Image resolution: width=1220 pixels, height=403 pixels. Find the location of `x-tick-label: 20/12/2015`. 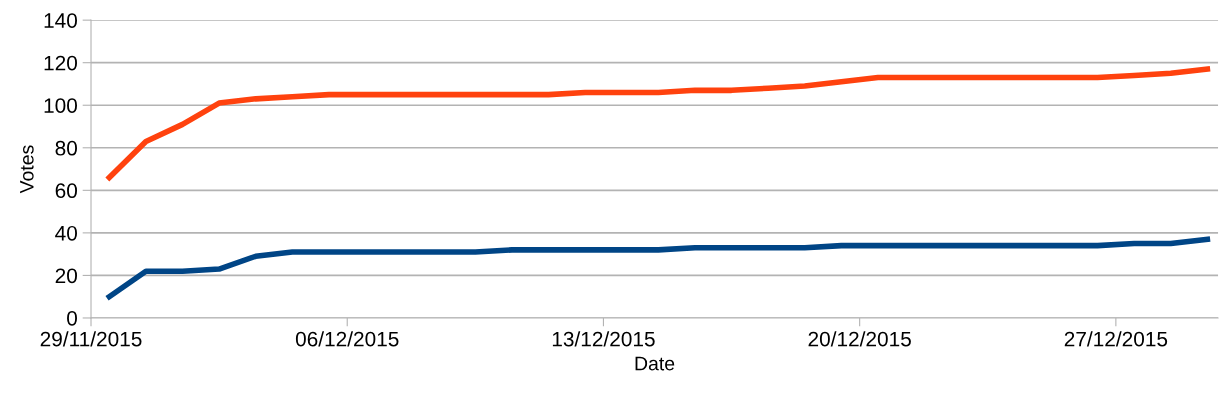

x-tick-label: 20/12/2015 is located at coordinates (859, 339).